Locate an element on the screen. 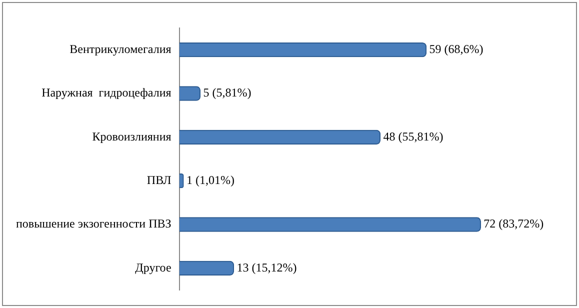 The image size is (579, 308). y-tick-label: ПВЛ is located at coordinates (159, 179).